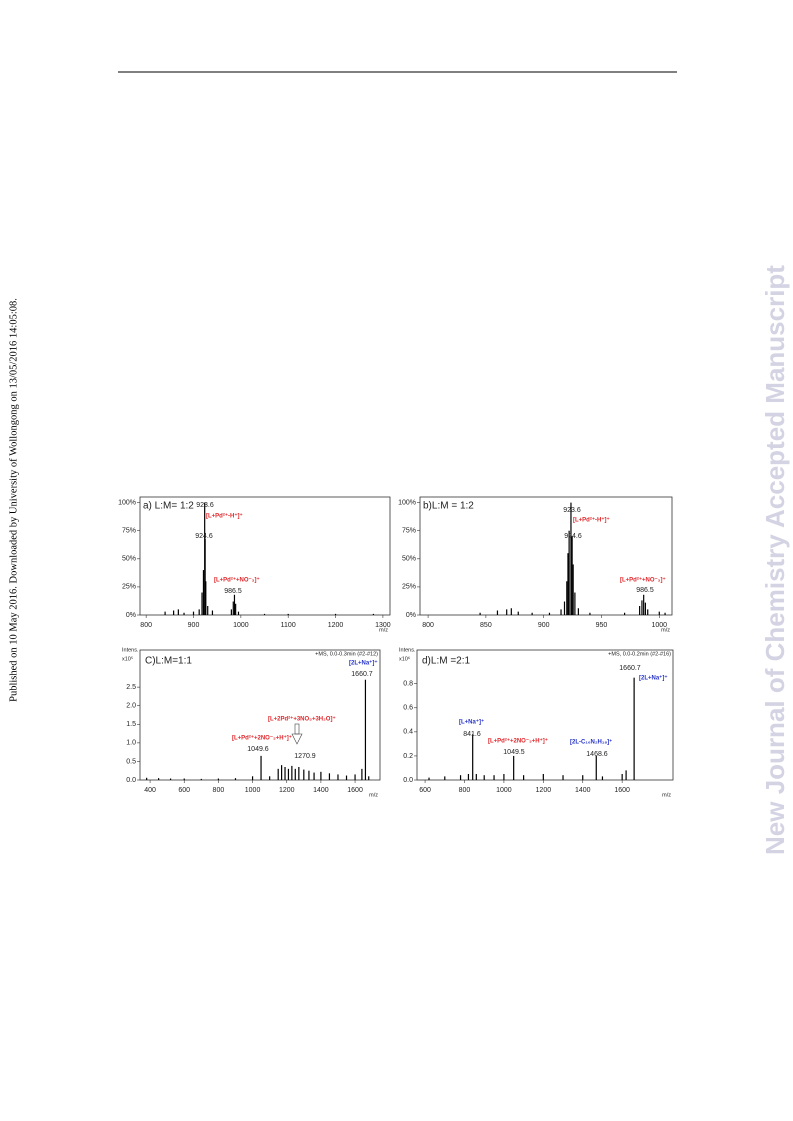 The image size is (793, 1121). I want to click on peak-annotation: [L+2Pd²⁺+3NO₃+3H₂O]⁺, so click(302, 719).